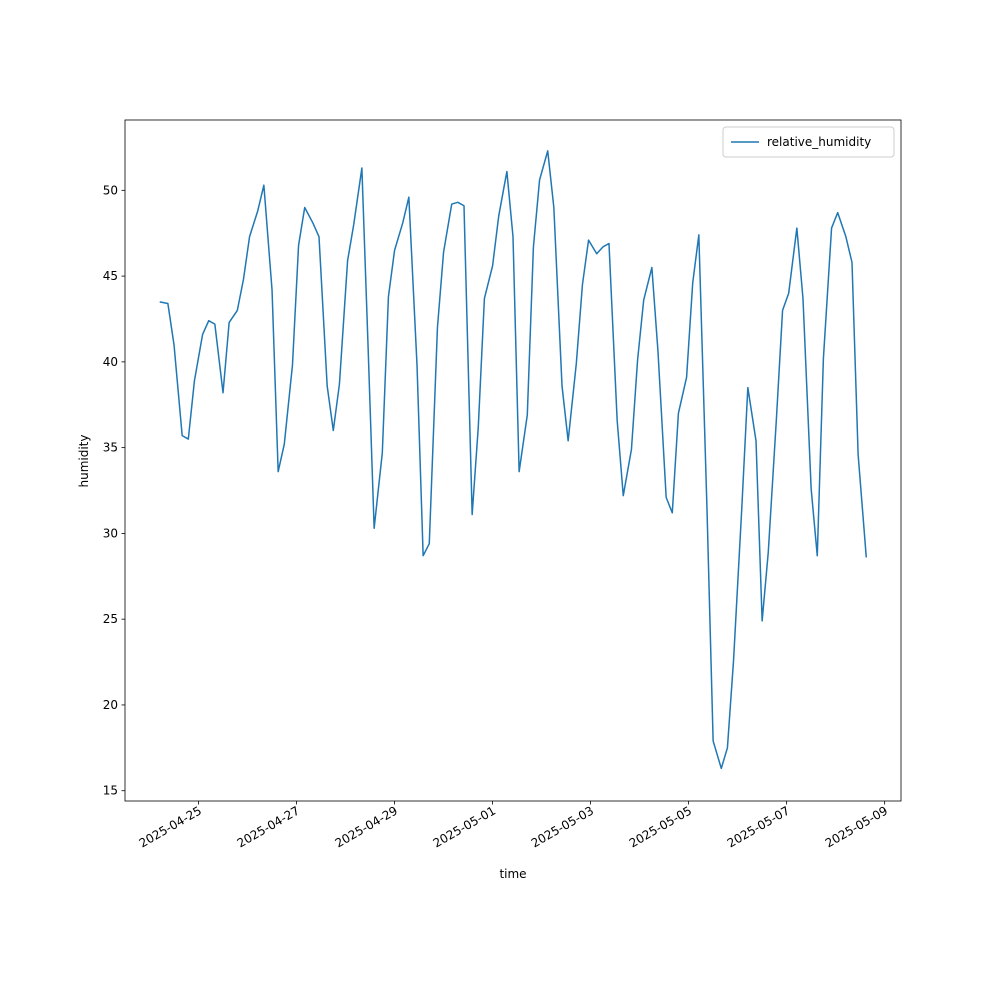  Describe the element at coordinates (110, 190) in the screenshot. I see `y-tick-label: 50` at that location.